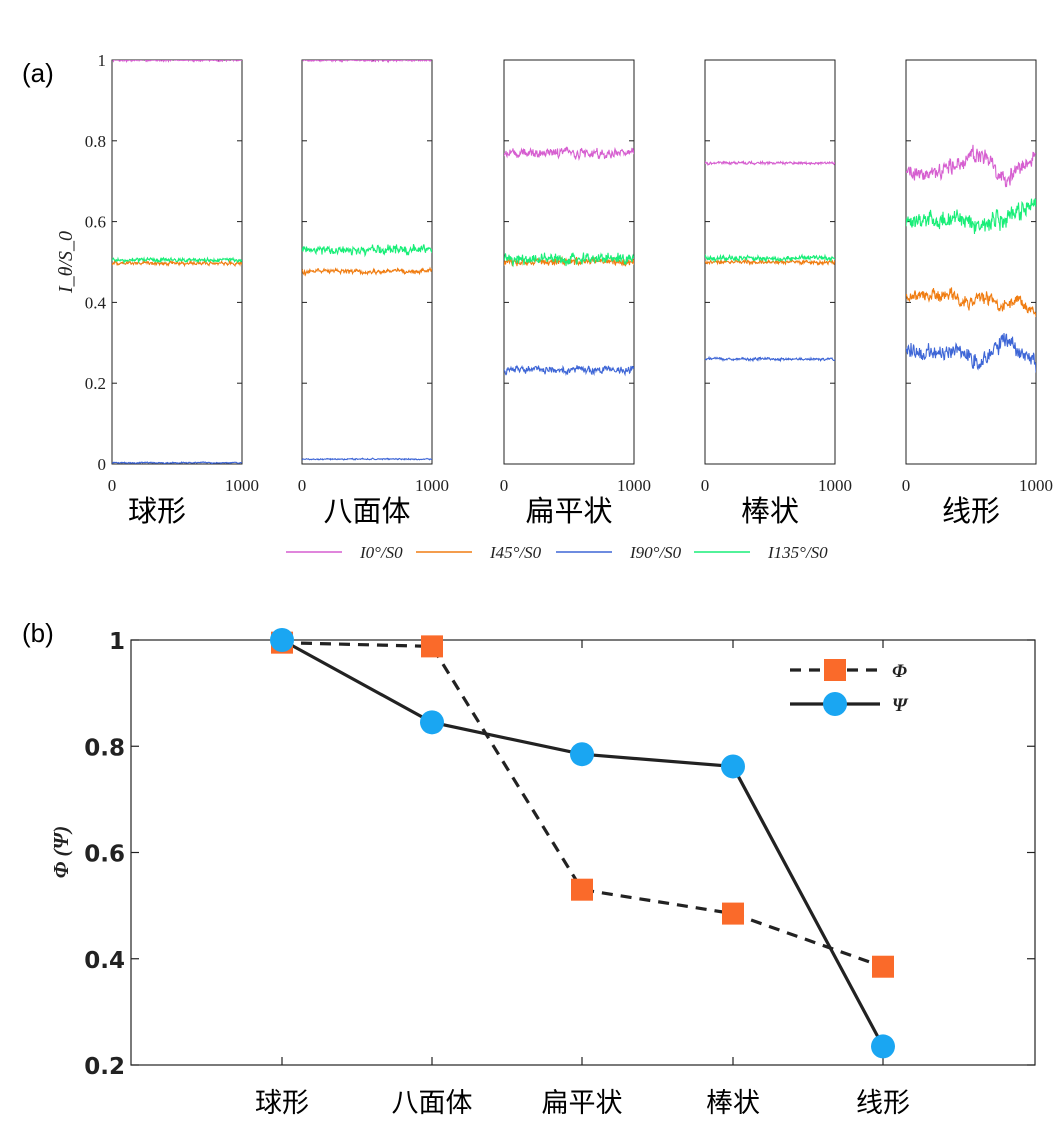 The image size is (1063, 1141). What do you see at coordinates (104, 1067) in the screenshot?
I see `b-ytick-label-0-2: 0.2` at bounding box center [104, 1067].